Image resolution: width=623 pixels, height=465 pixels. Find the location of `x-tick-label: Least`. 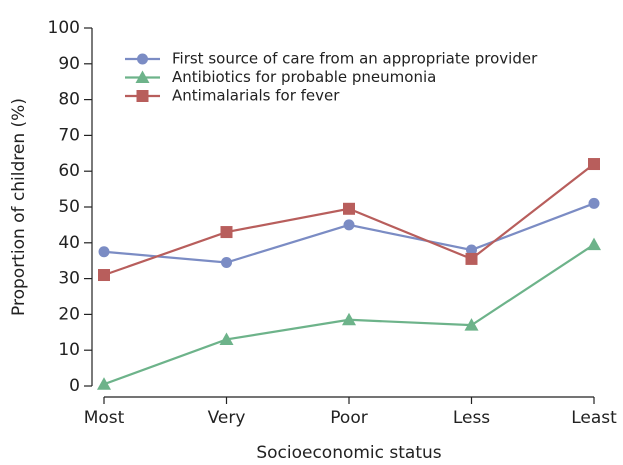

x-tick-label: Least is located at coordinates (594, 418).